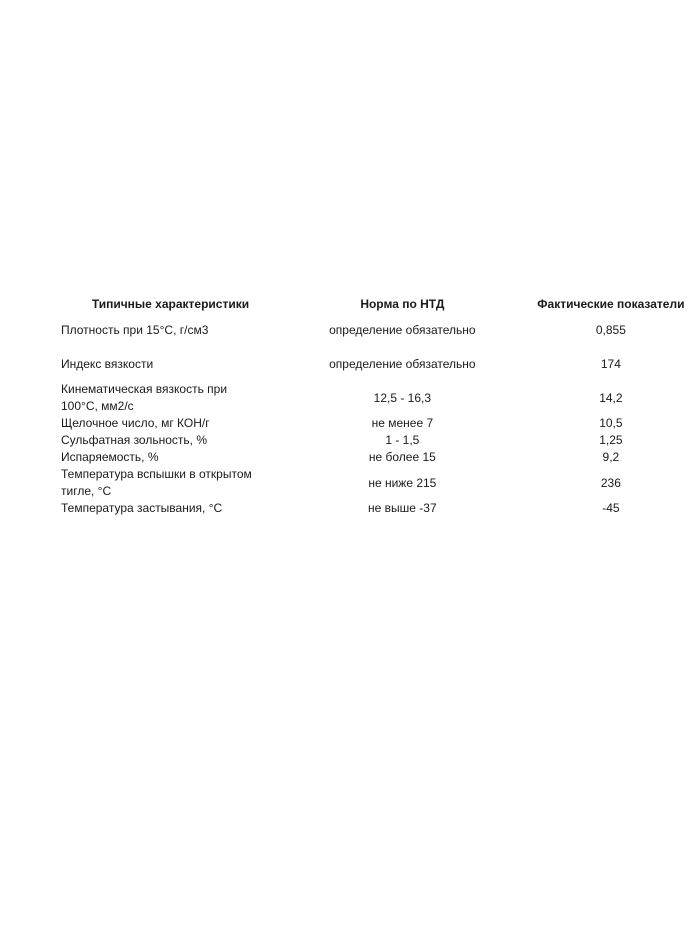 Image resolution: width=700 pixels, height=933 pixels. Describe the element at coordinates (170, 303) in the screenshot. I see `header-characteristic: Типичные характеристики` at that location.